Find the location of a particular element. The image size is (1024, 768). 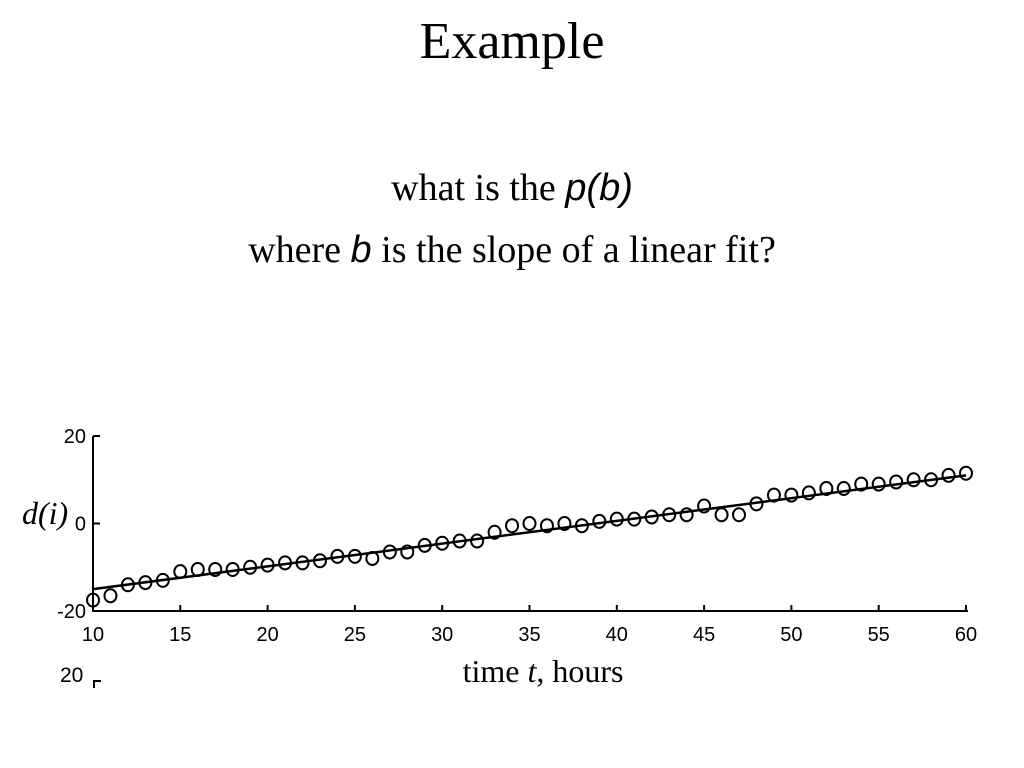

question-line-1: what is the p(b) is located at coordinates (512, 188).